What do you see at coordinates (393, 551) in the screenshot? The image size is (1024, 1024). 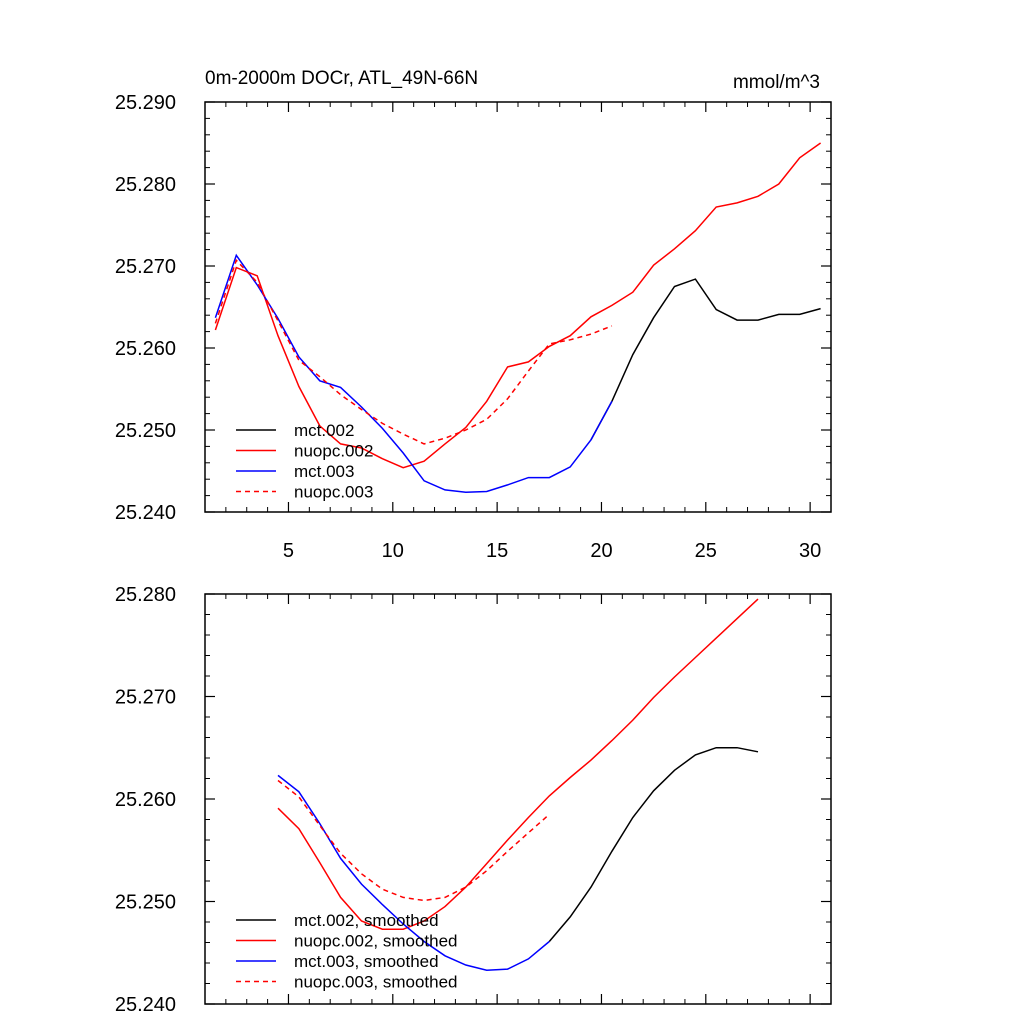 I see `top-x-tick-label: 10` at bounding box center [393, 551].